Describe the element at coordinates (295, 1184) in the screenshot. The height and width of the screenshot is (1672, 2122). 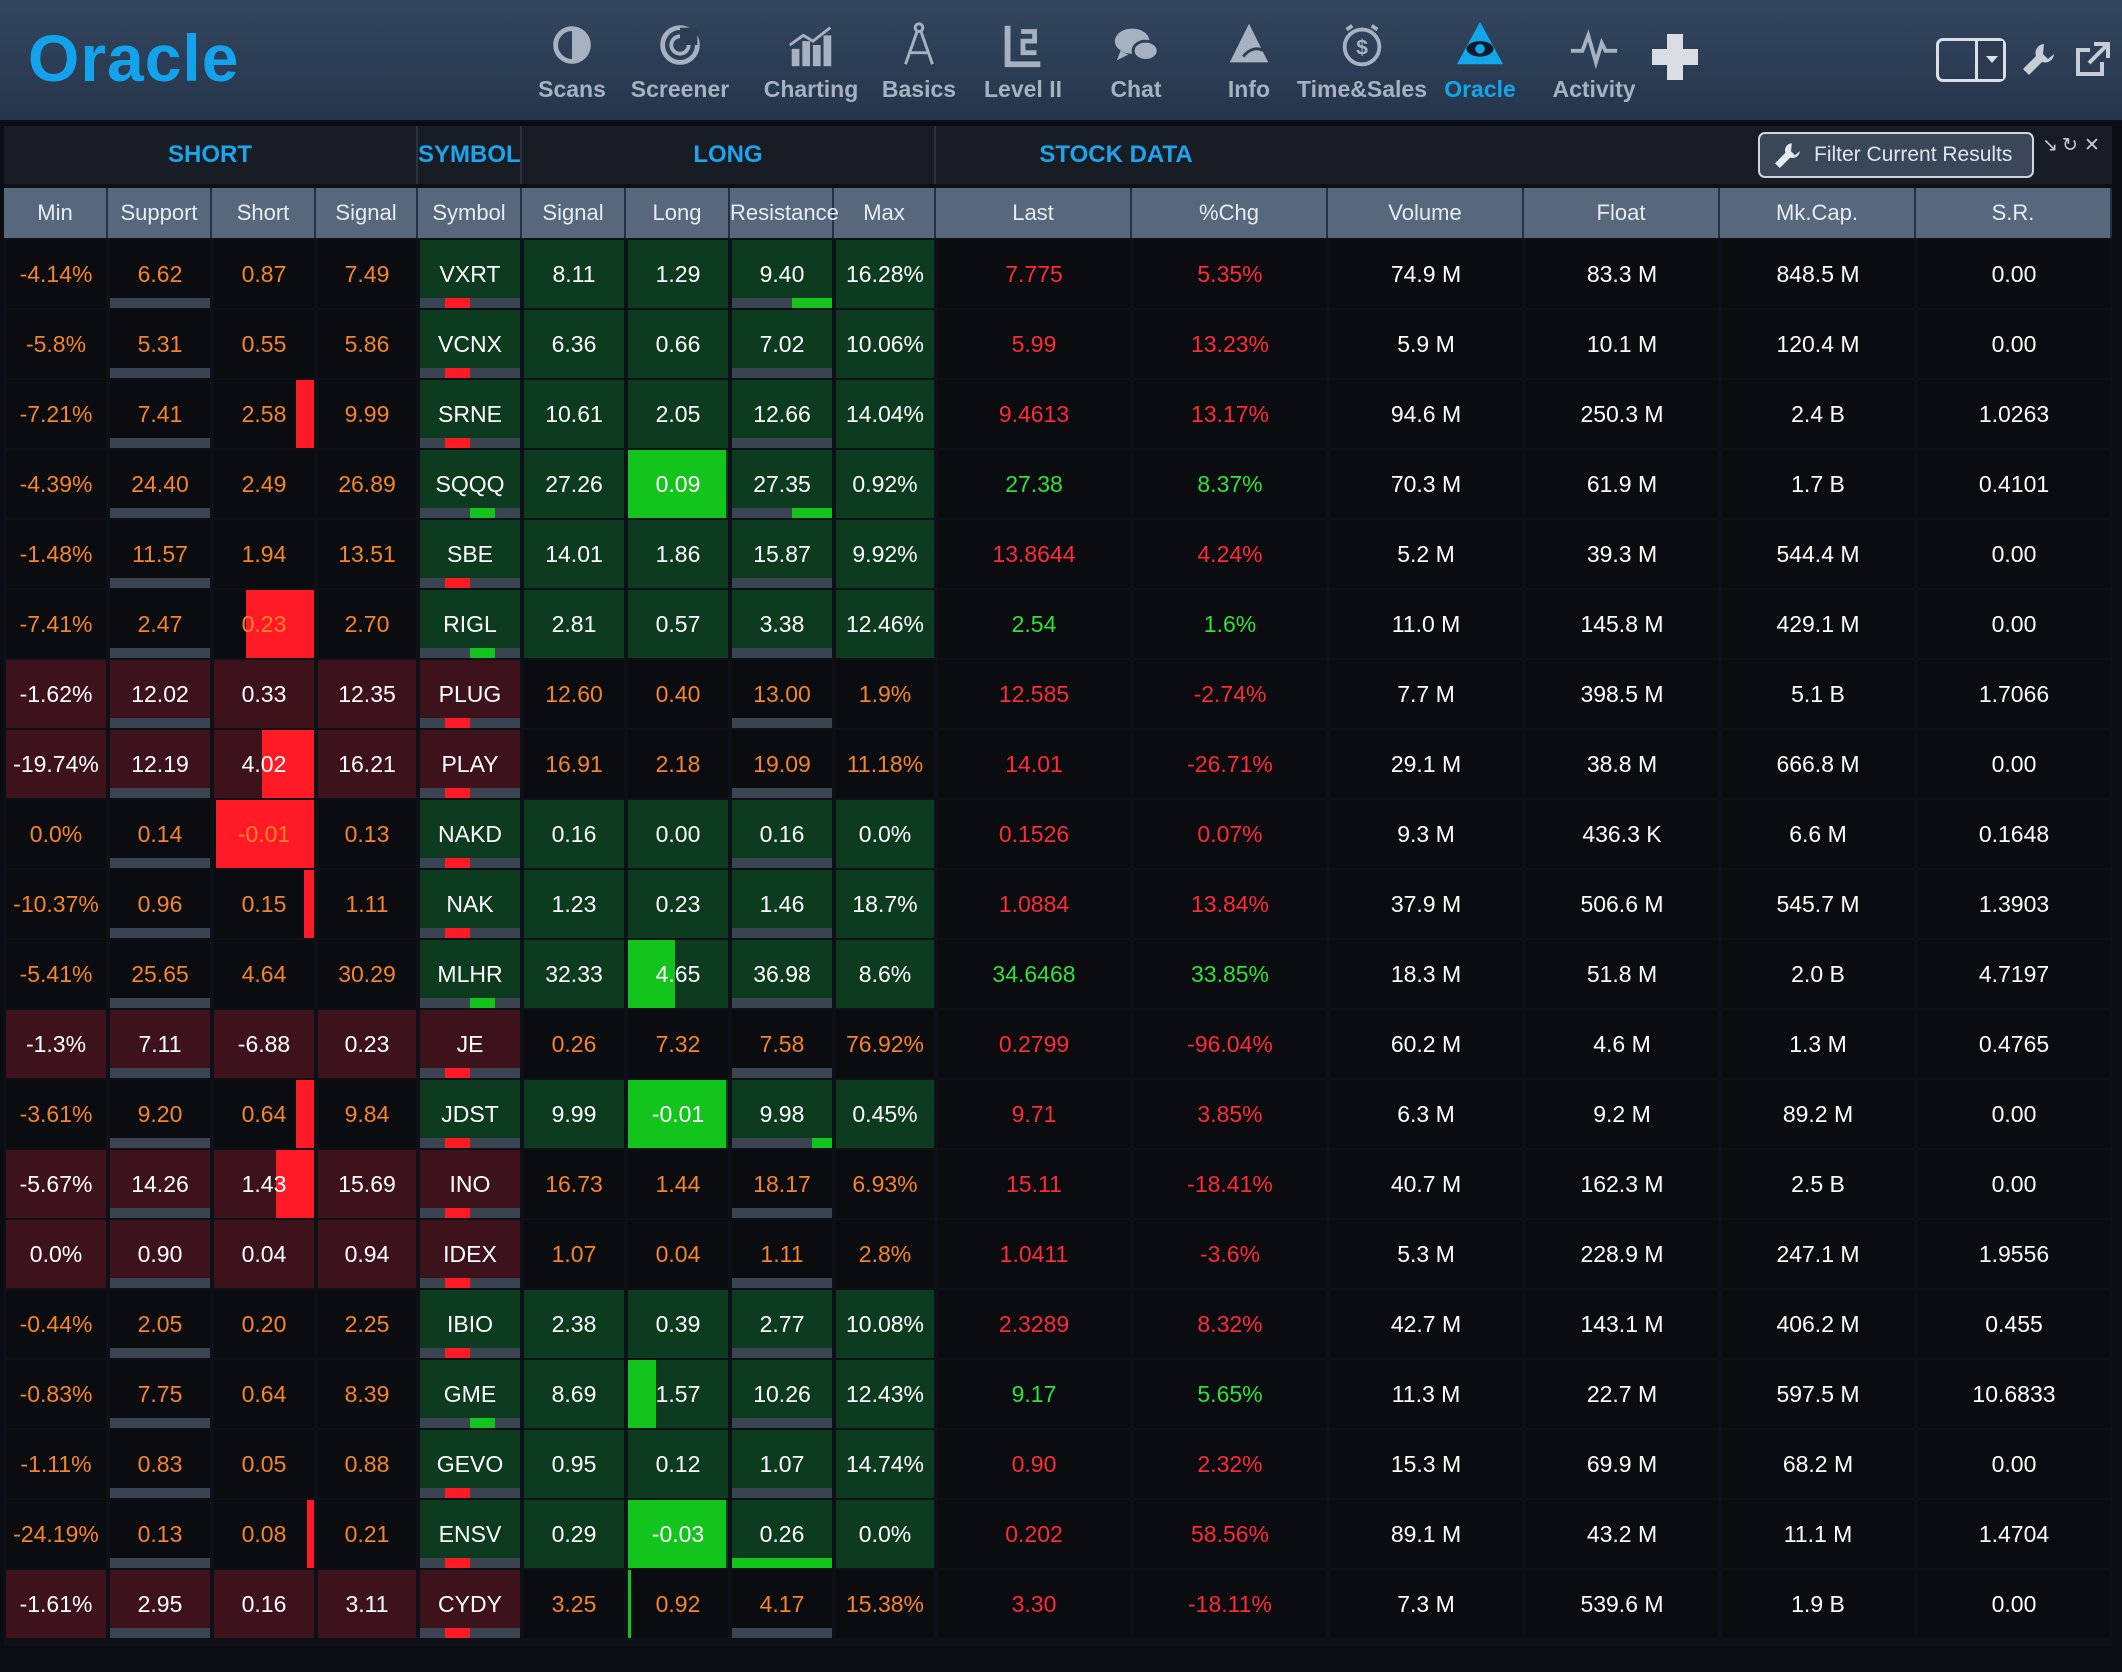
I see `short-delta-bar` at that location.